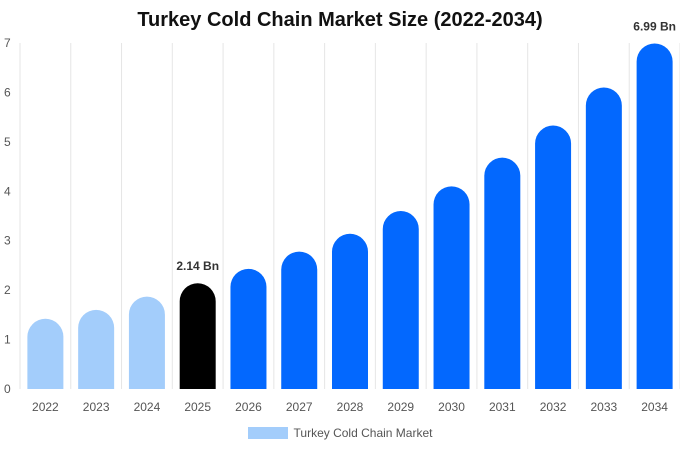 Image resolution: width=680 pixels, height=450 pixels. Describe the element at coordinates (45, 407) in the screenshot. I see `x-tick-label: 2022` at that location.